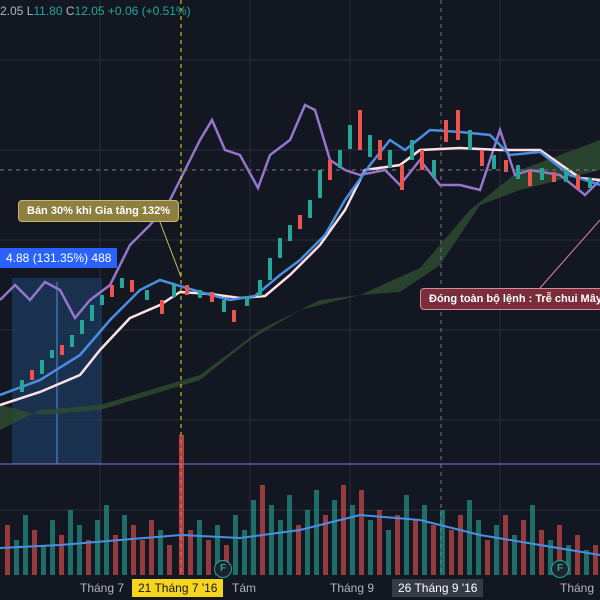 This screenshot has width=600, height=600. I want to click on xaxis-label-jul: Tháng 7, so click(102, 588).